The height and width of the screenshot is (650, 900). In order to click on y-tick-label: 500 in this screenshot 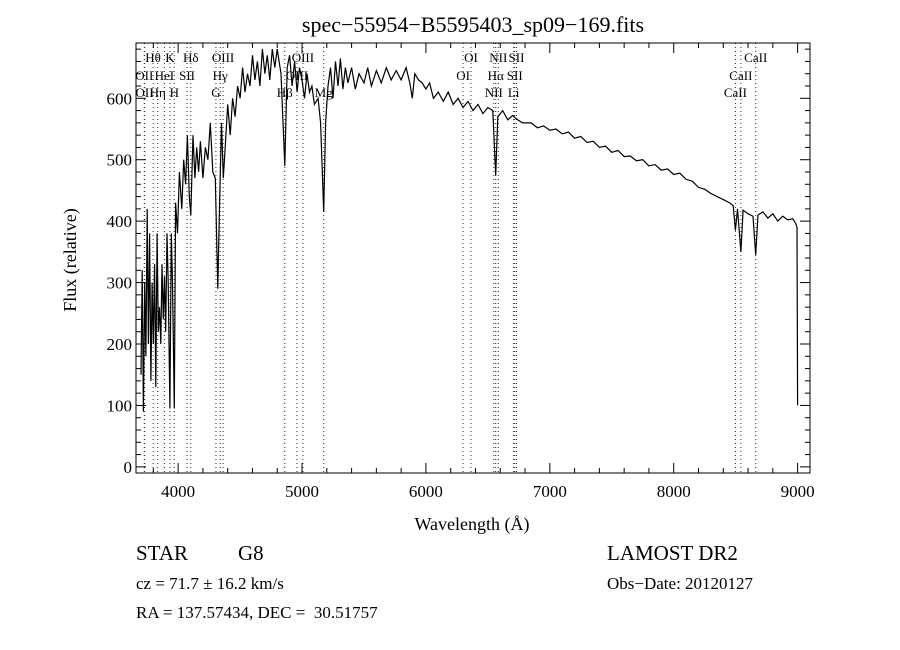, I will do `click(120, 160)`.